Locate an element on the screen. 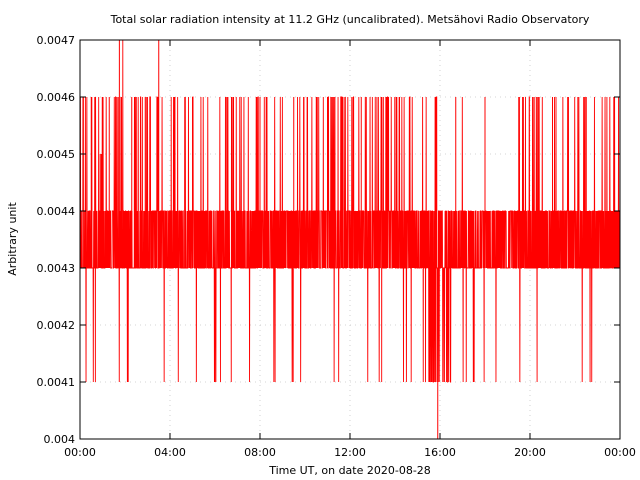  y-tick-label: 0.004 is located at coordinates (60, 439).